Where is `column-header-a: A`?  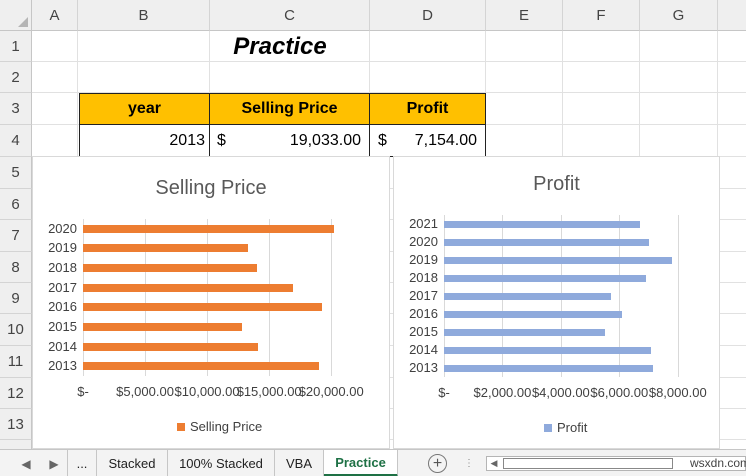
column-header-a: A is located at coordinates (55, 15).